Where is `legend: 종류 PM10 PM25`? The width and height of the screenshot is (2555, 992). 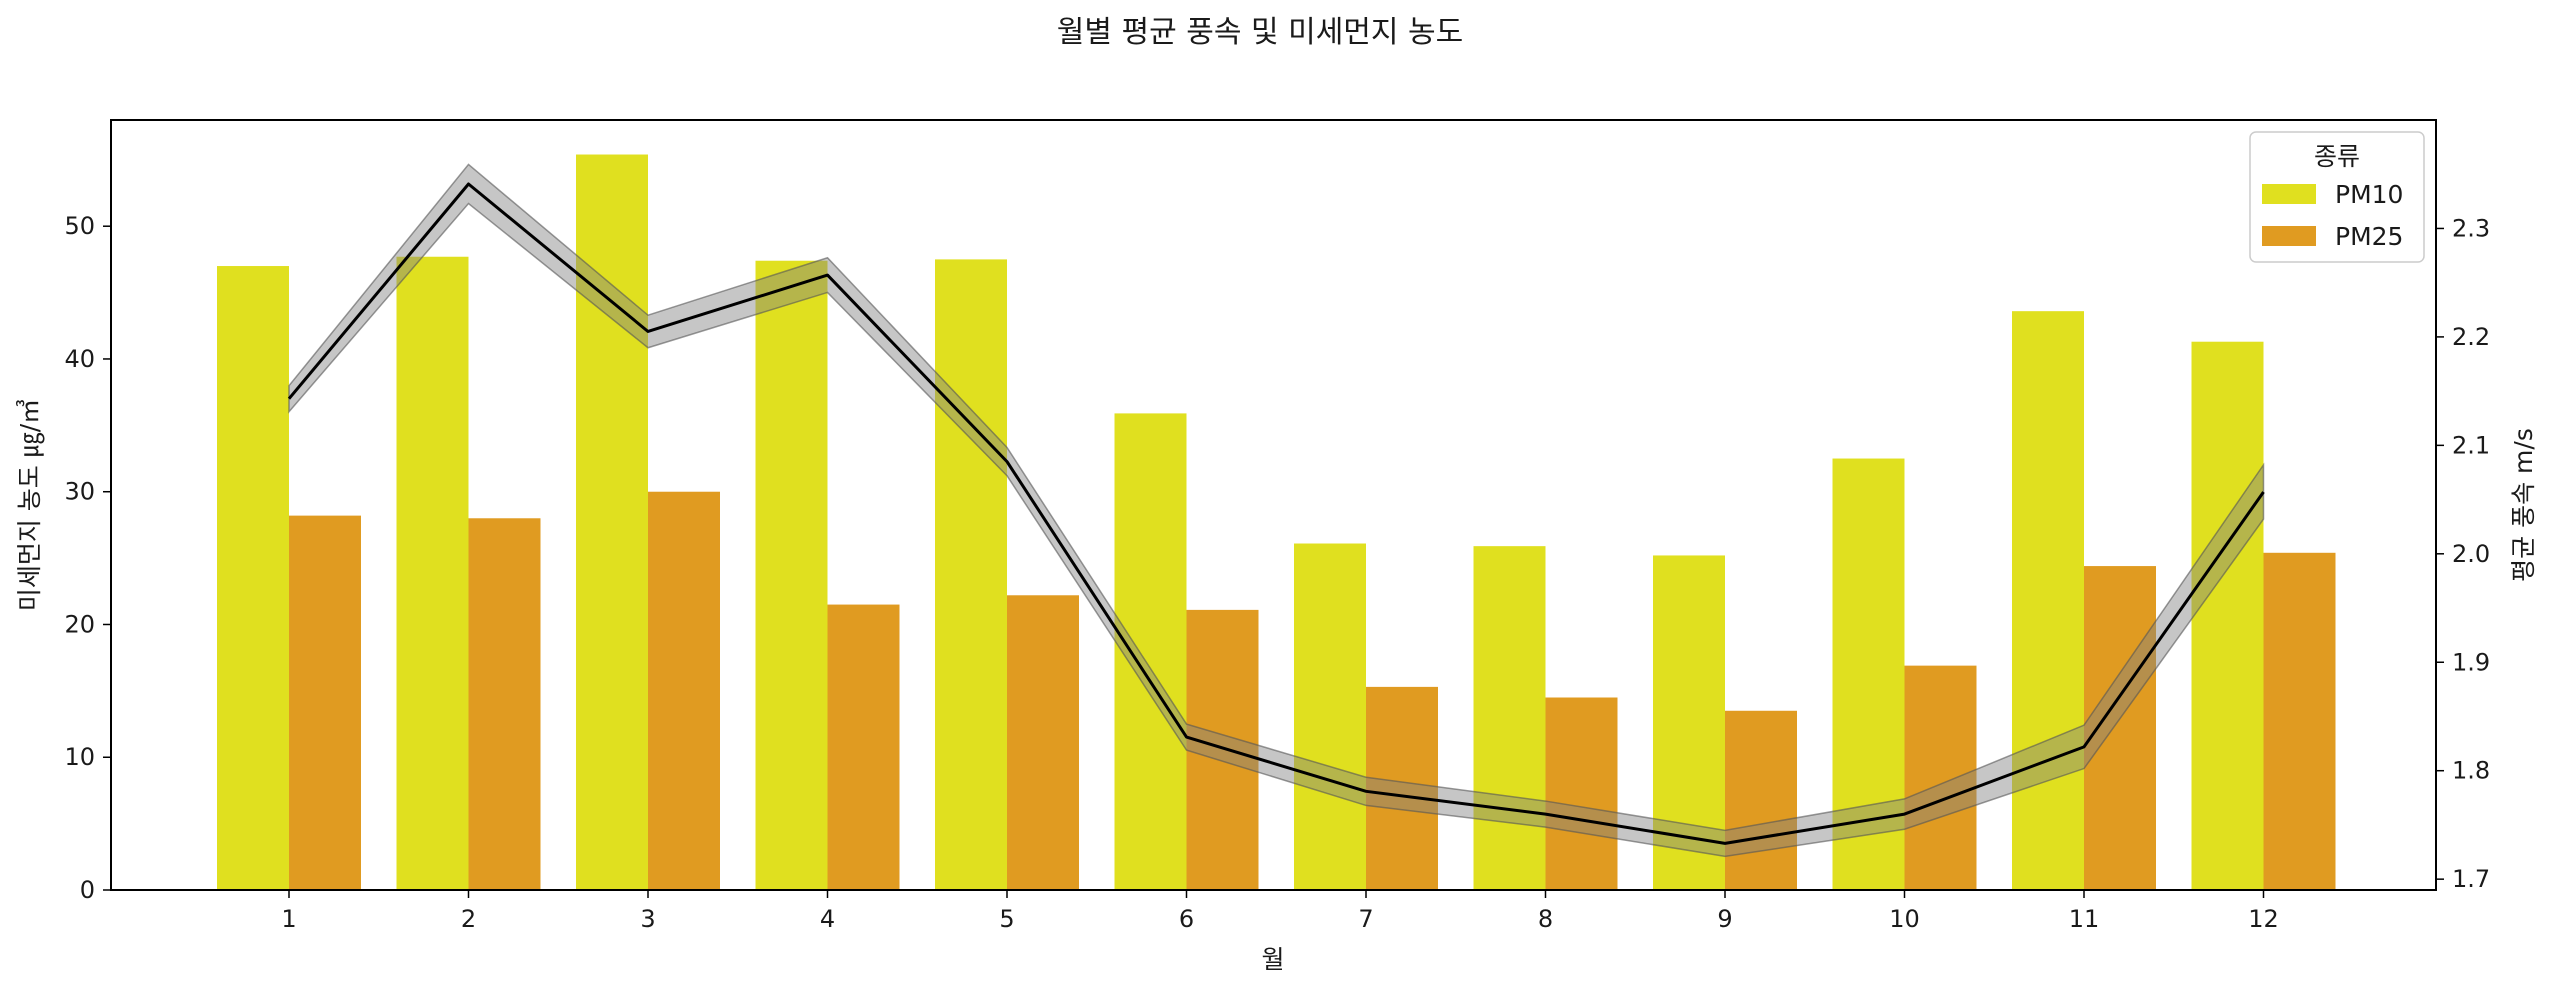 legend: 종류 PM10 PM25 is located at coordinates (2337, 197).